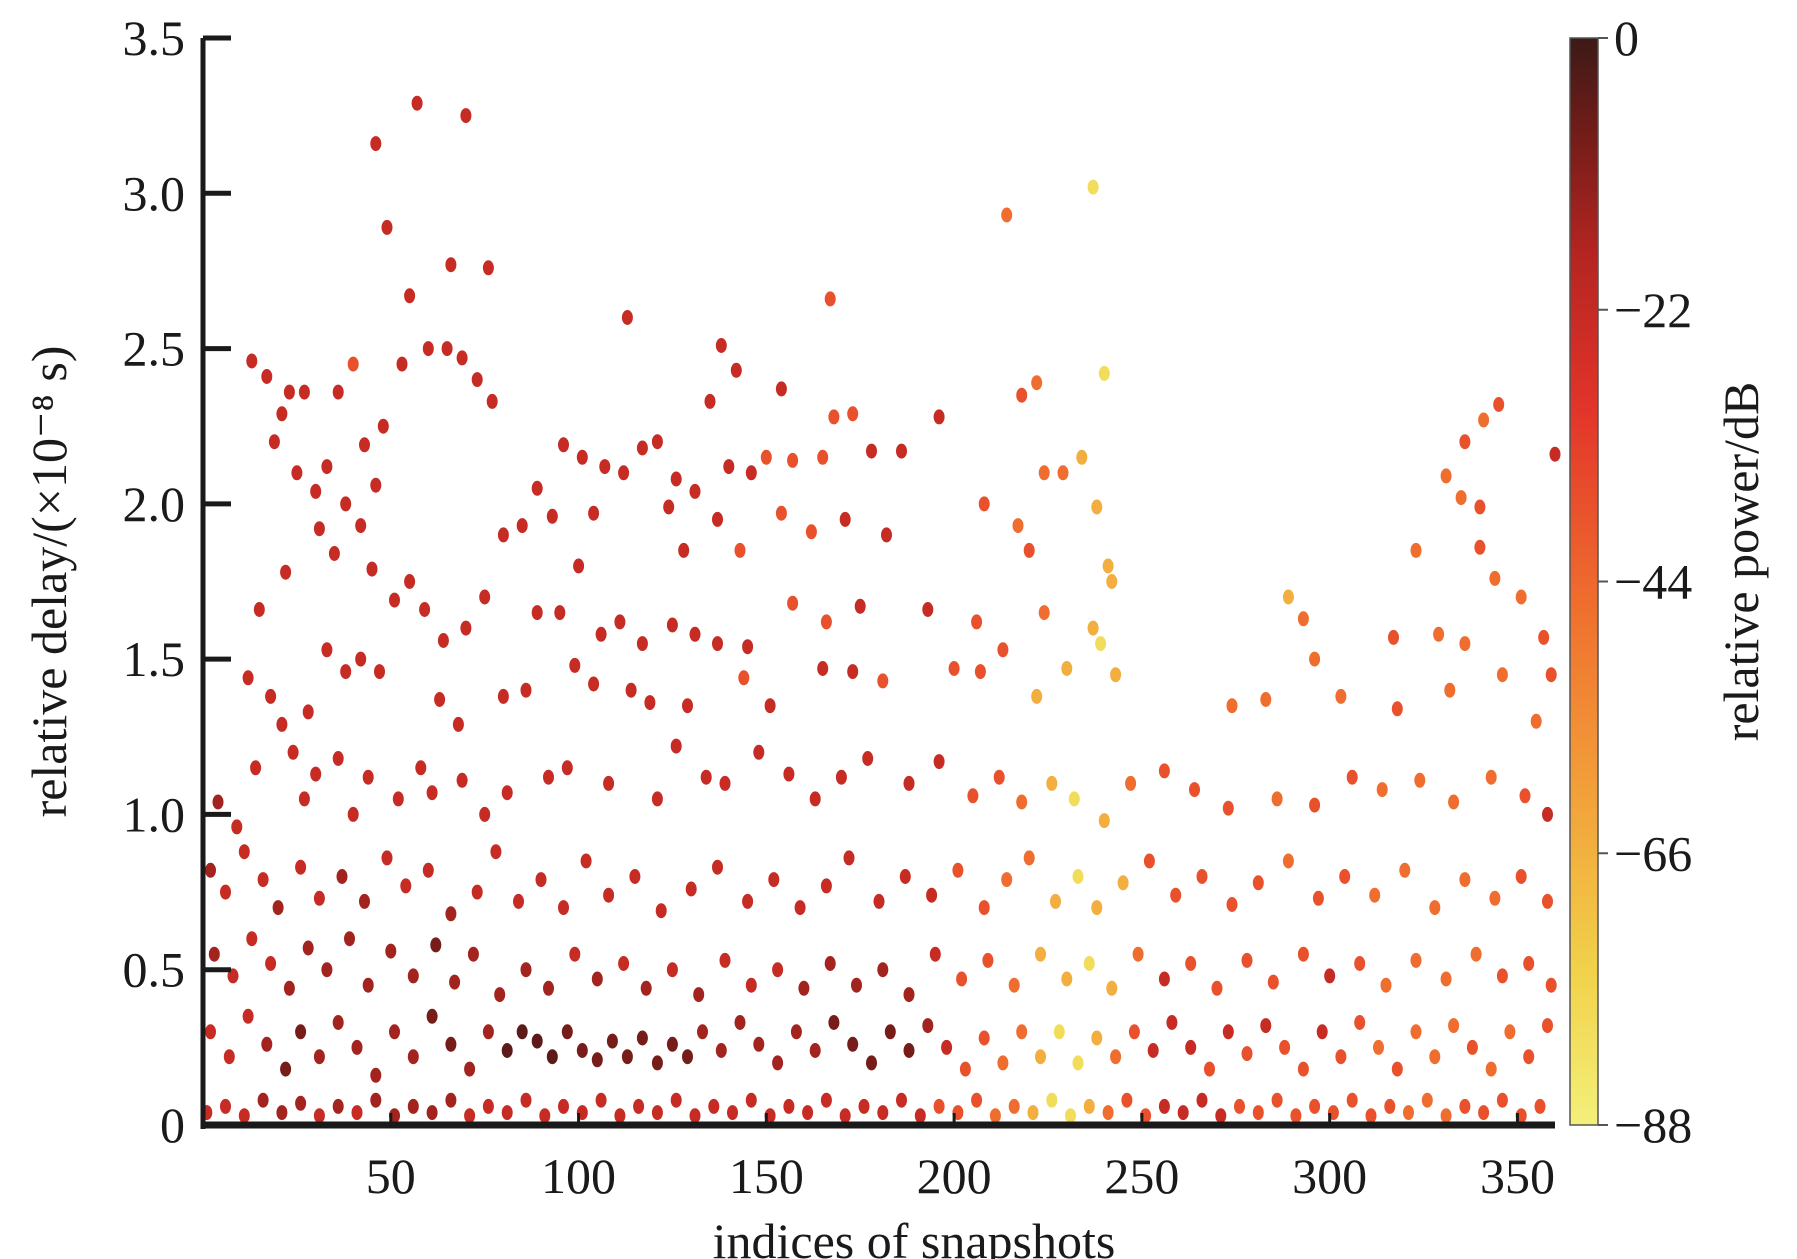 The height and width of the screenshot is (1259, 1797). What do you see at coordinates (172, 1125) in the screenshot?
I see `y-tick-label: 0` at bounding box center [172, 1125].